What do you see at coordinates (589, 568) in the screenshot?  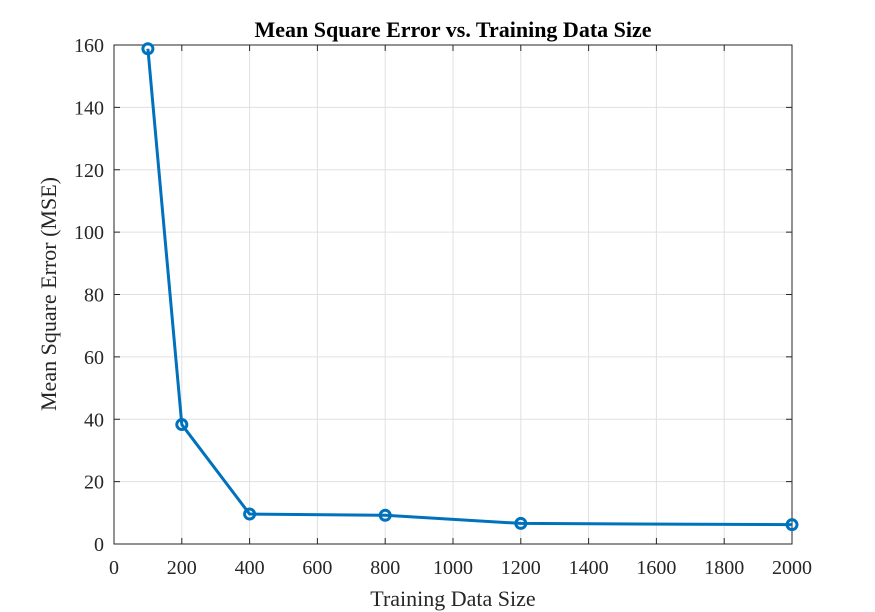 I see `x-tick-label: 1400` at bounding box center [589, 568].